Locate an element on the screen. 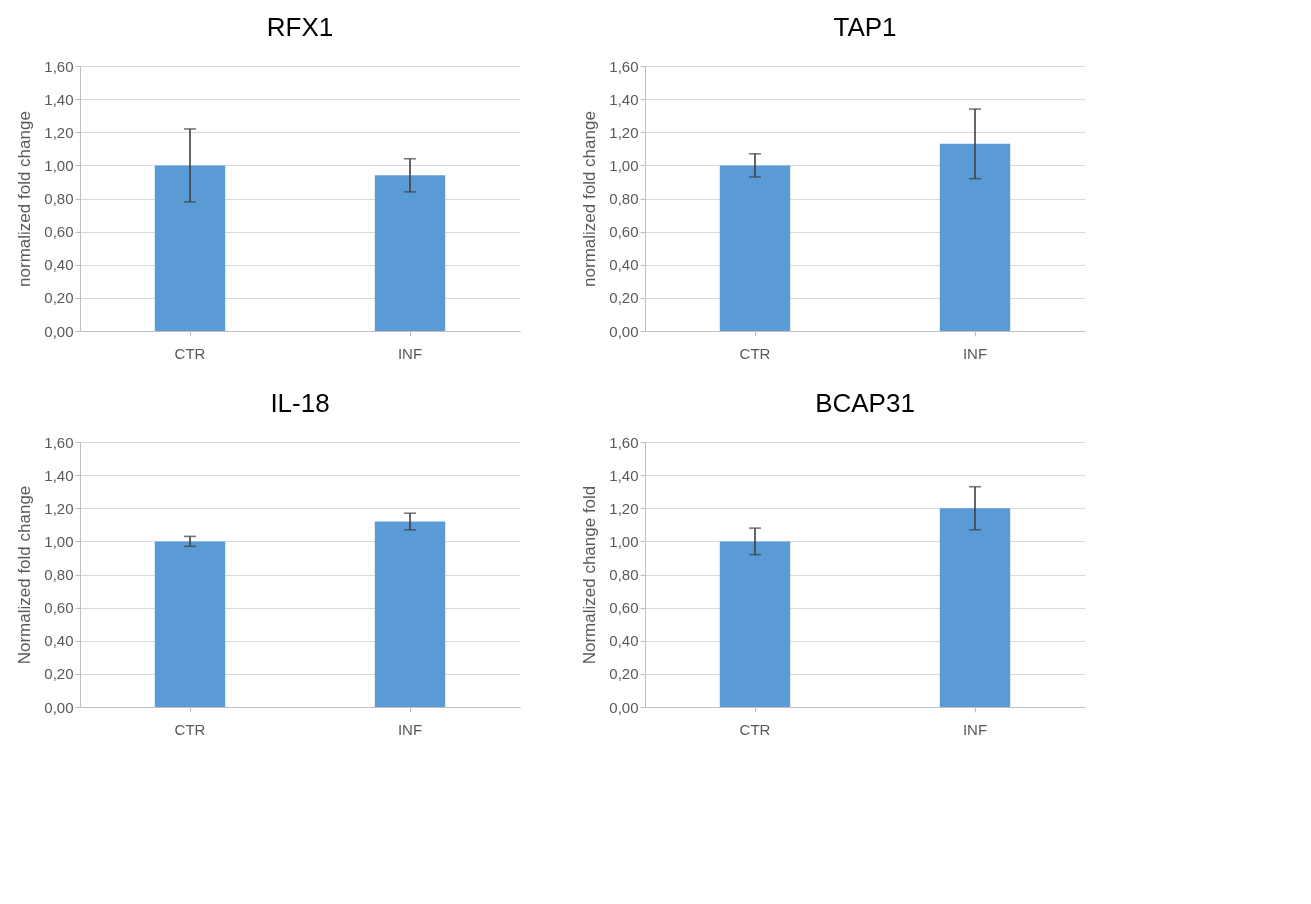  y-axis-title: Normalized fold change is located at coordinates (25, 575).